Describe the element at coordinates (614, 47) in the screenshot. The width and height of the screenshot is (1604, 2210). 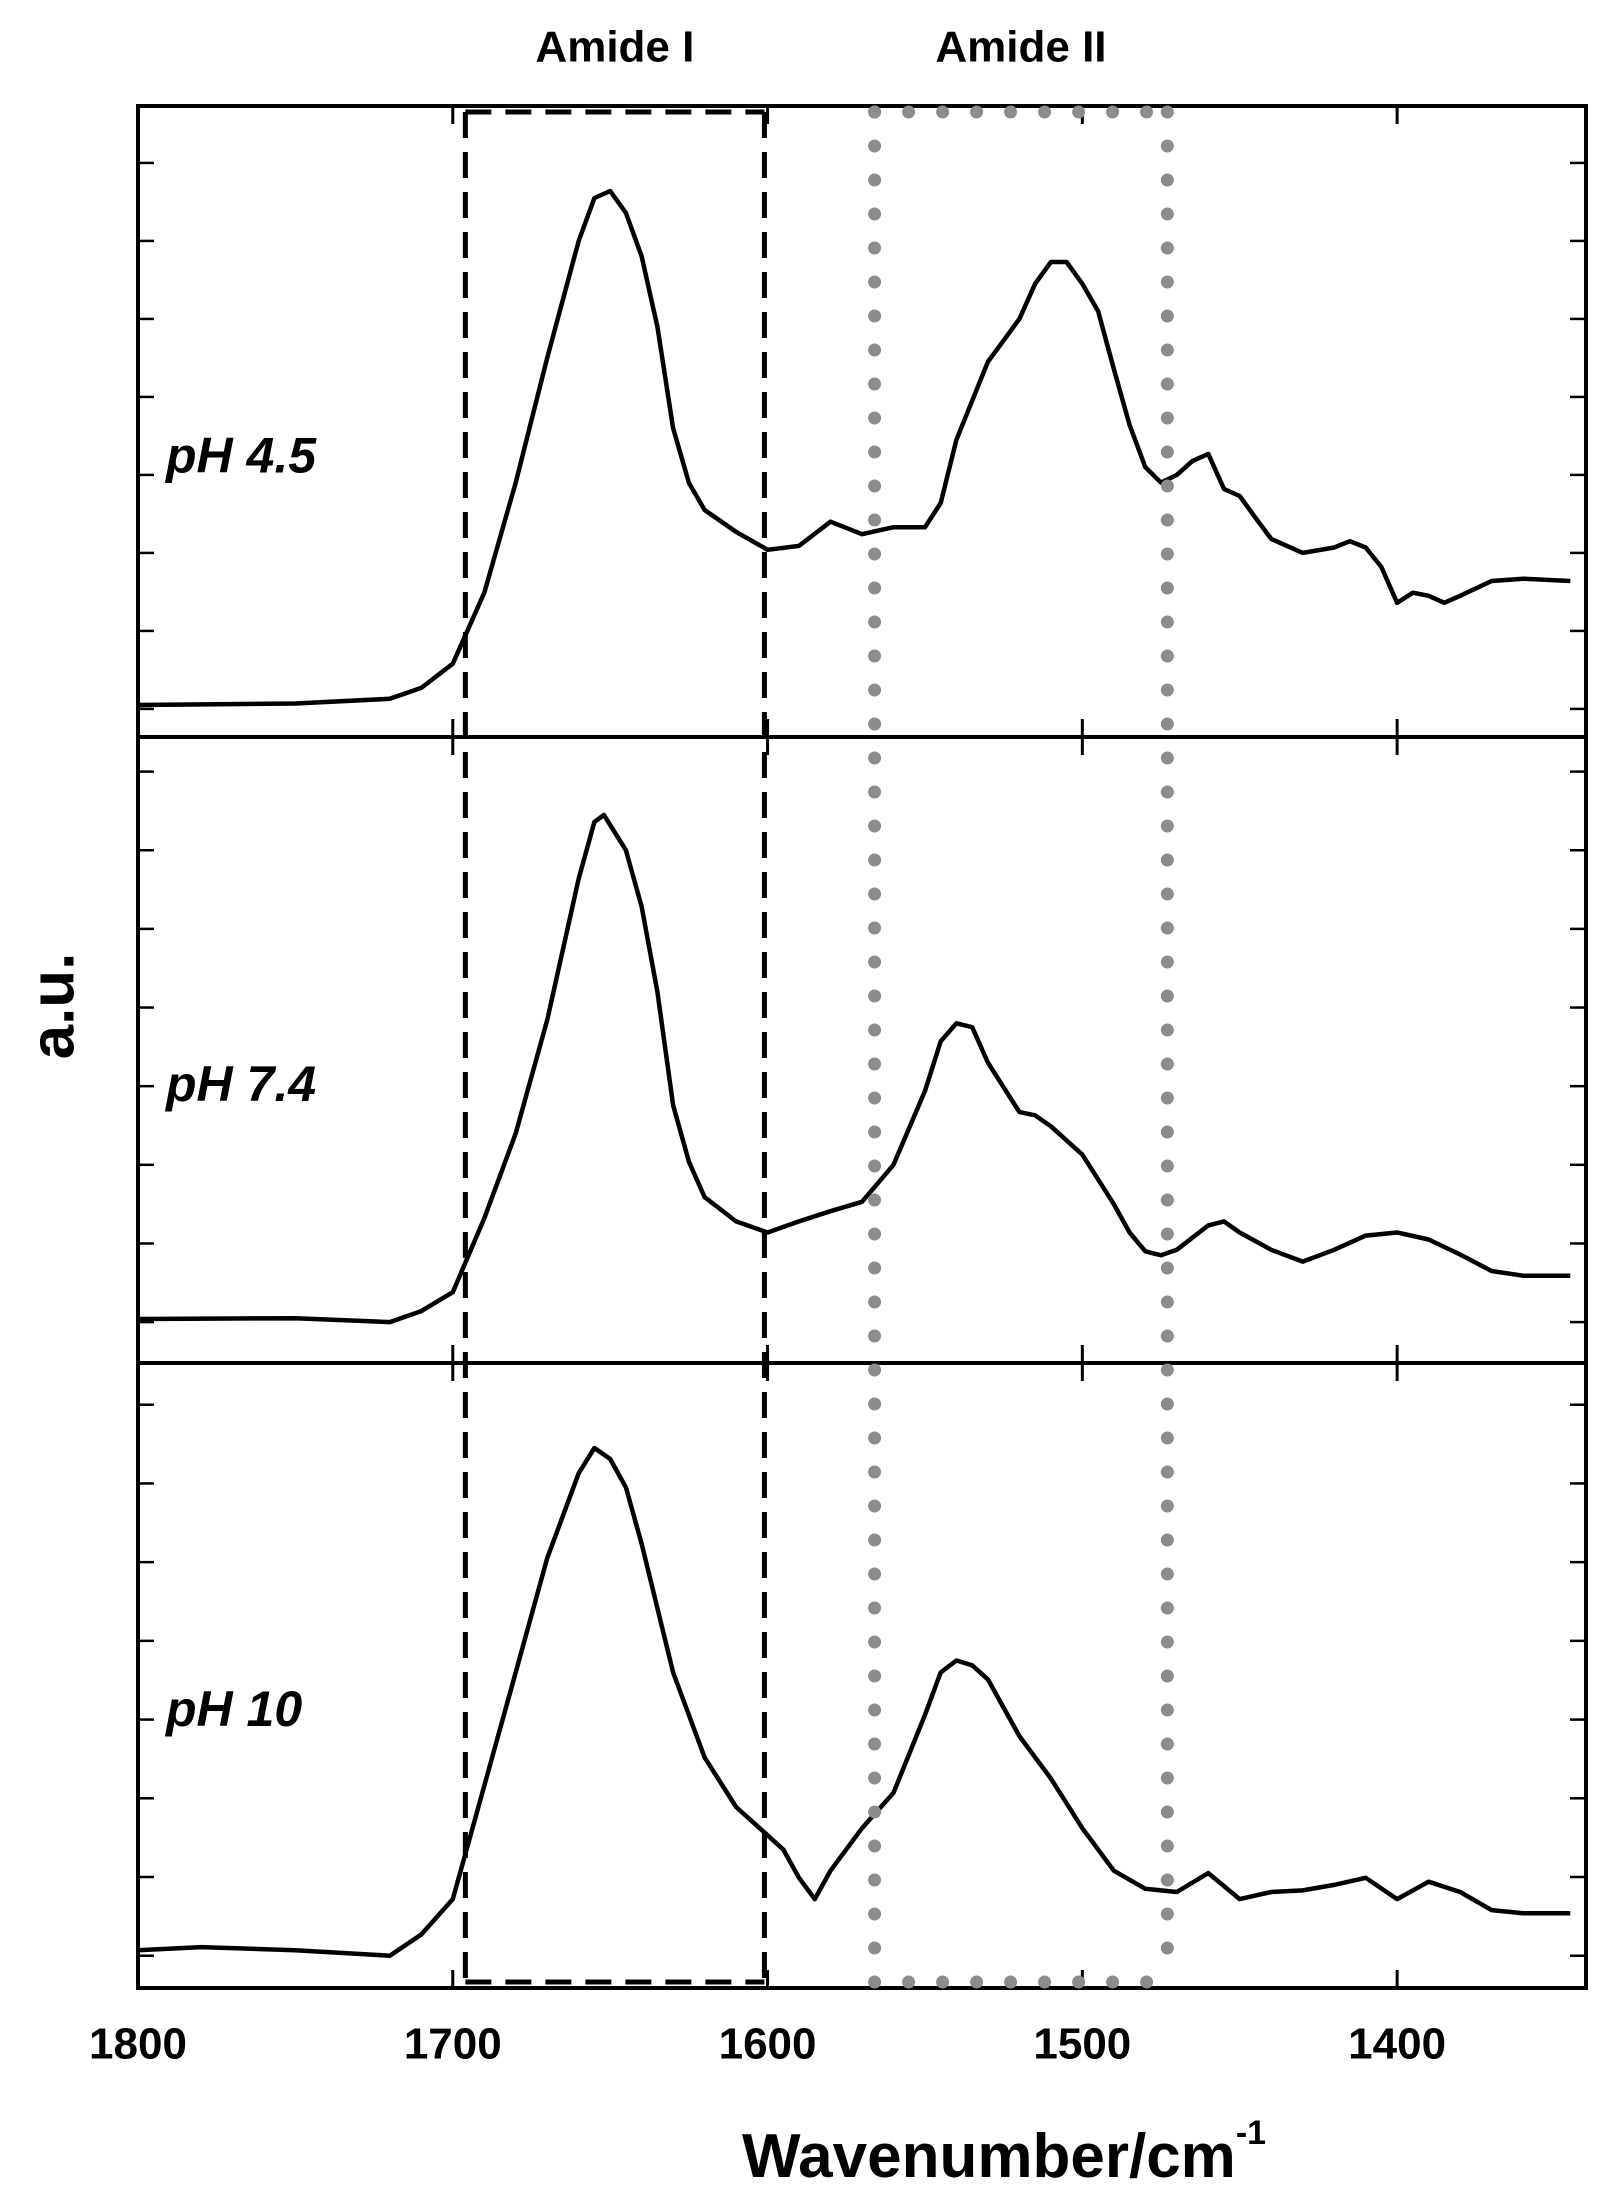
I see `region-label: Amide I` at that location.